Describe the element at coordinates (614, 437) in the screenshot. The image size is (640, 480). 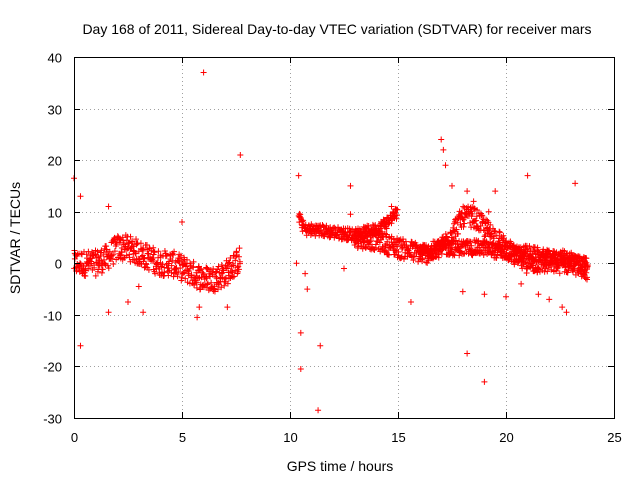
I see `x-tick-label: 25` at that location.